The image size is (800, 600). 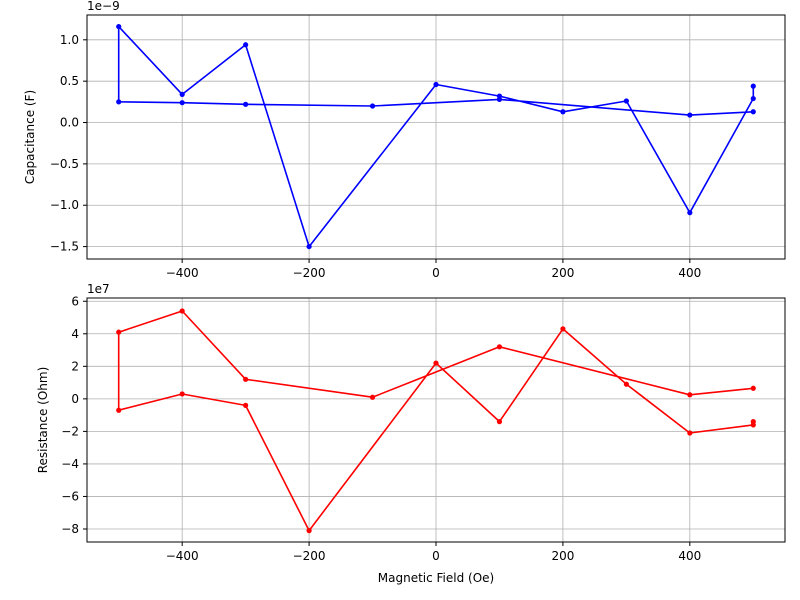 I want to click on y-tick-label: −4, so click(x=70, y=464).